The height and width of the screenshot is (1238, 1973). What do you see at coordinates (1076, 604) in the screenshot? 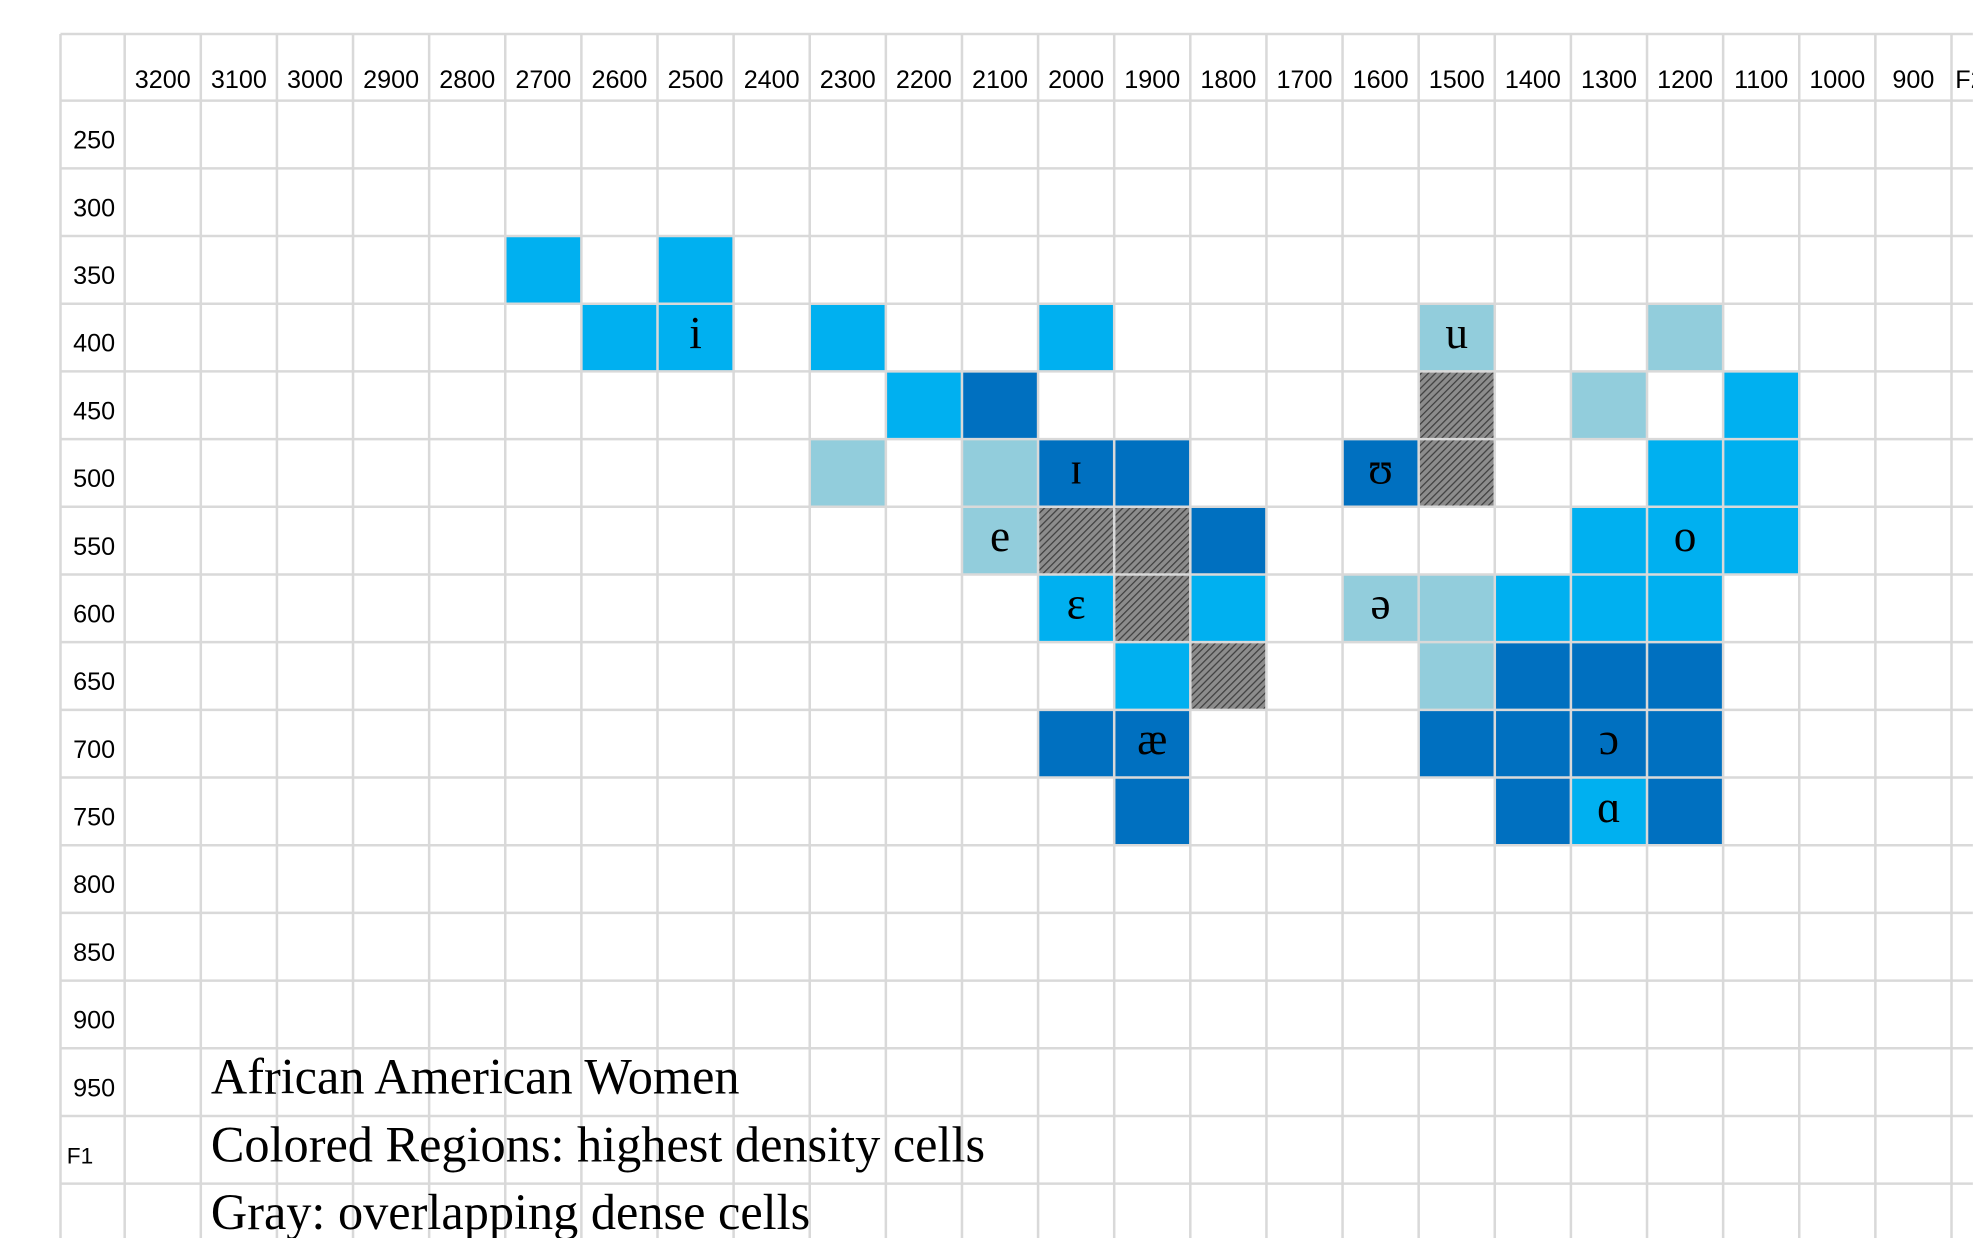
I see `vowel-label: ɛ` at bounding box center [1076, 604].